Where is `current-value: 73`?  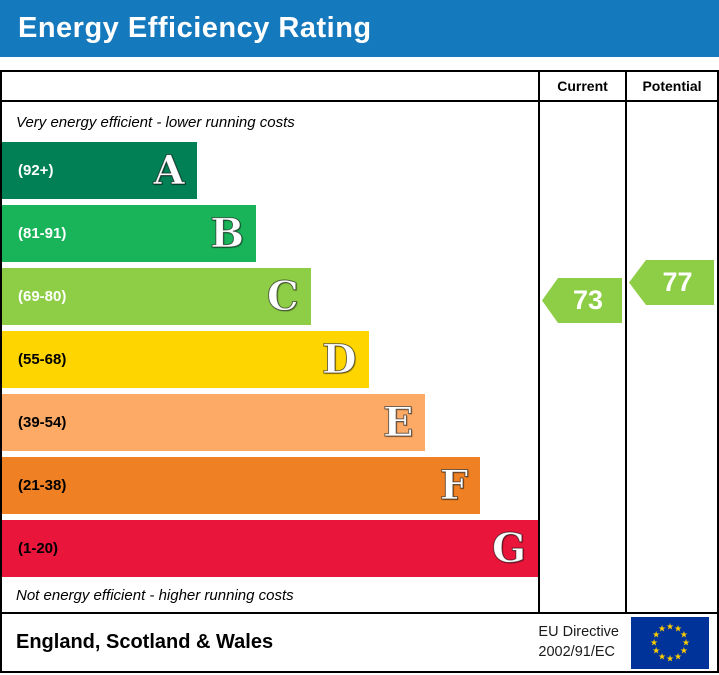
current-value: 73 is located at coordinates (588, 300).